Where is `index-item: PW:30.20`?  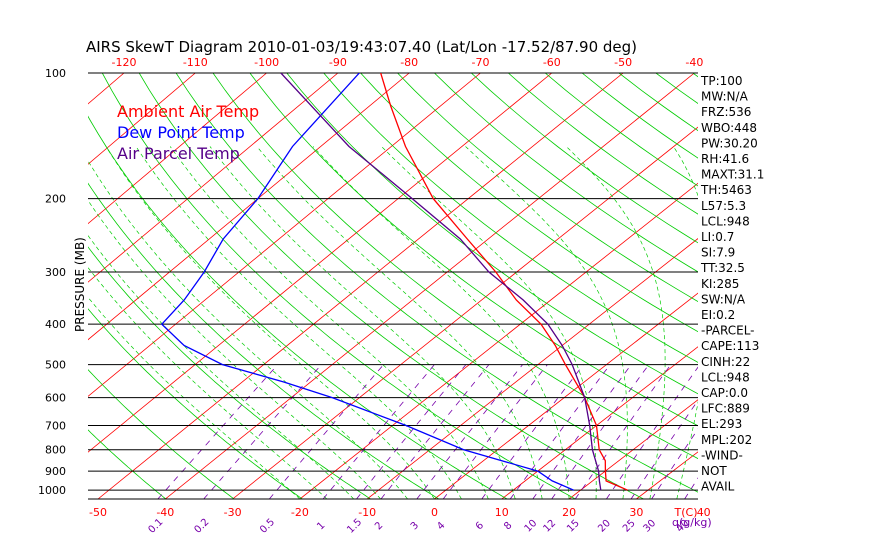
index-item: PW:30.20 is located at coordinates (729, 143).